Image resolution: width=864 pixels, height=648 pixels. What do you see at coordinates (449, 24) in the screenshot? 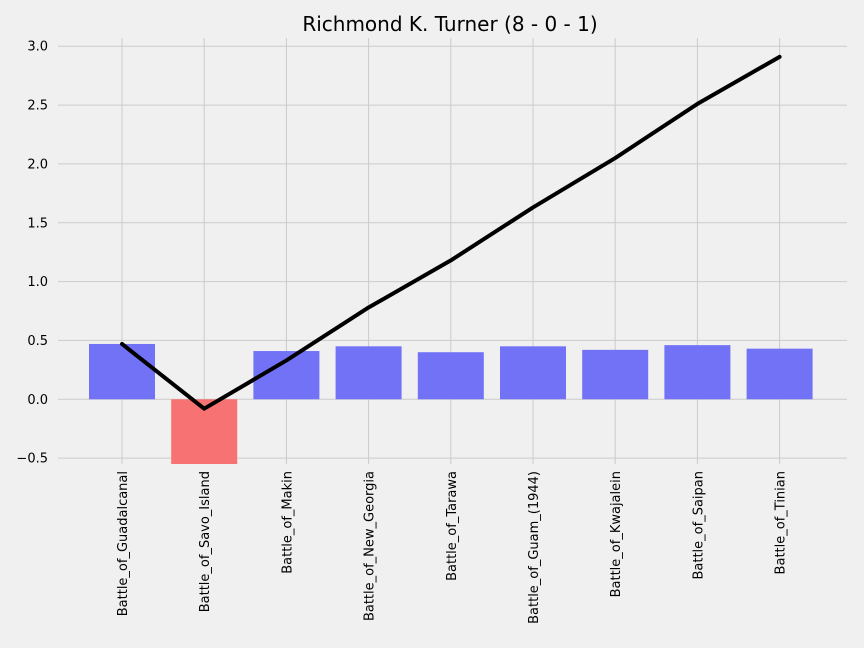
I see `chart-title: Richmond K. Turner (8 - 0 - 1)` at bounding box center [449, 24].